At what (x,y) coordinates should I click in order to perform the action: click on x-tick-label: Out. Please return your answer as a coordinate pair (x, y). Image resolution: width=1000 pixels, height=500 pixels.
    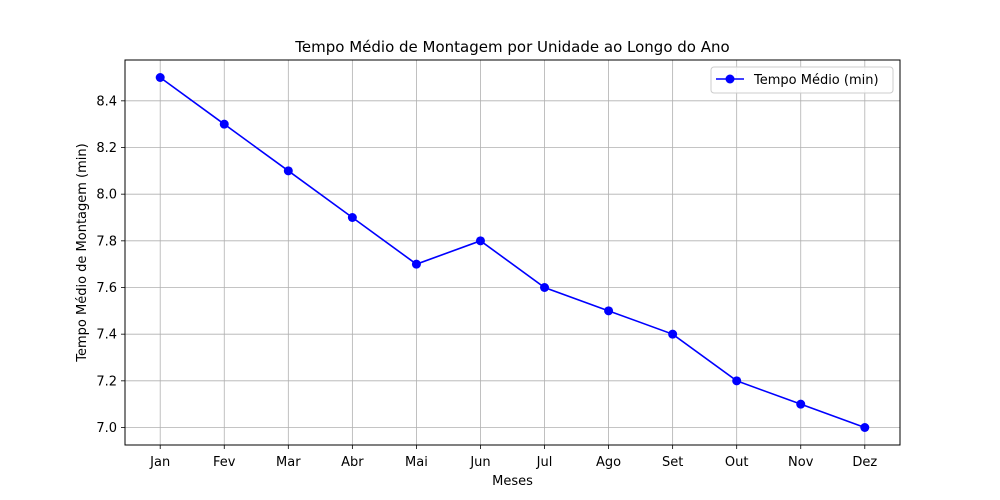
    Looking at the image, I should click on (737, 462).